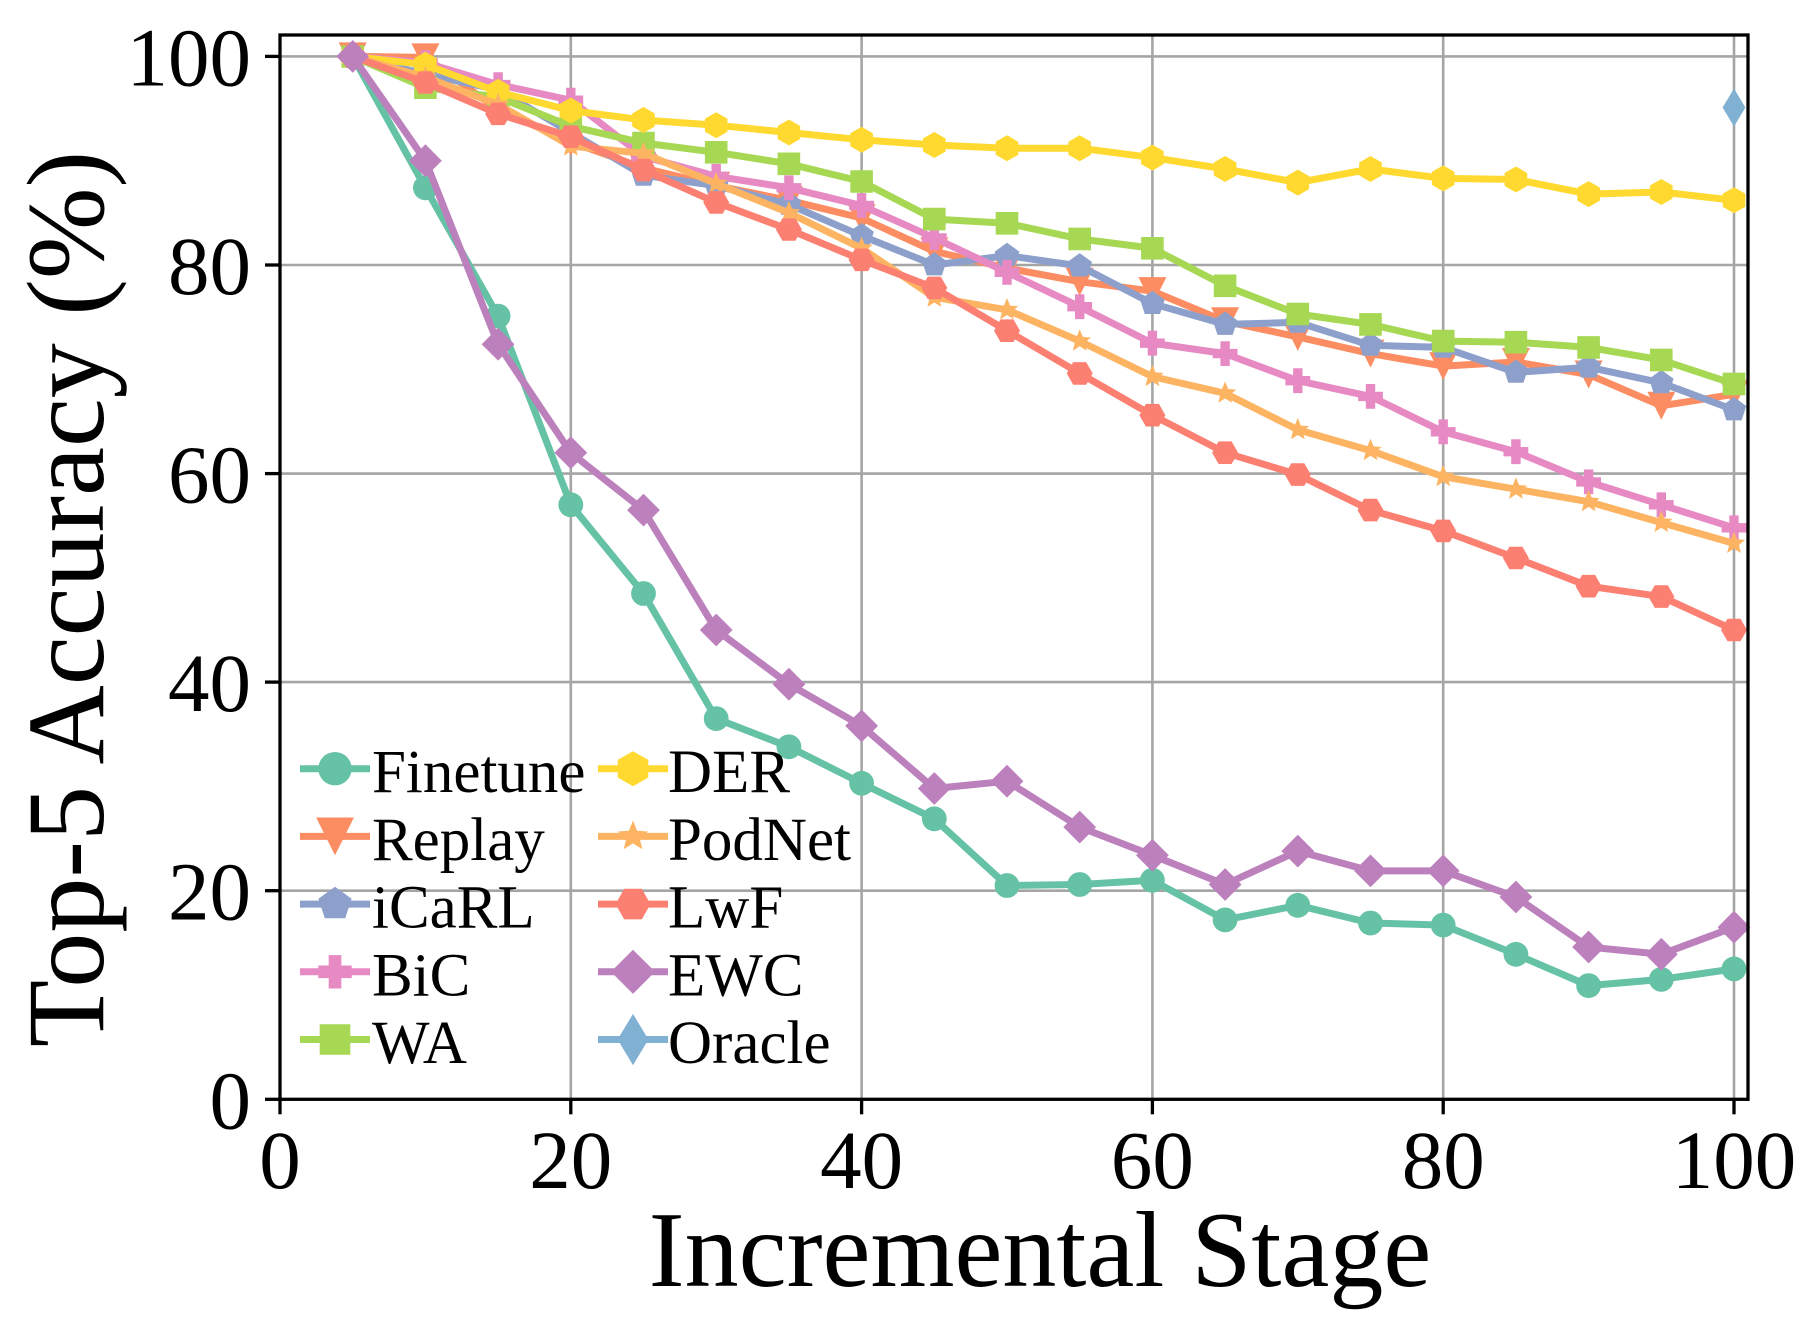 The width and height of the screenshot is (1818, 1335). I want to click on svg-text: Oracle, so click(749, 1043).